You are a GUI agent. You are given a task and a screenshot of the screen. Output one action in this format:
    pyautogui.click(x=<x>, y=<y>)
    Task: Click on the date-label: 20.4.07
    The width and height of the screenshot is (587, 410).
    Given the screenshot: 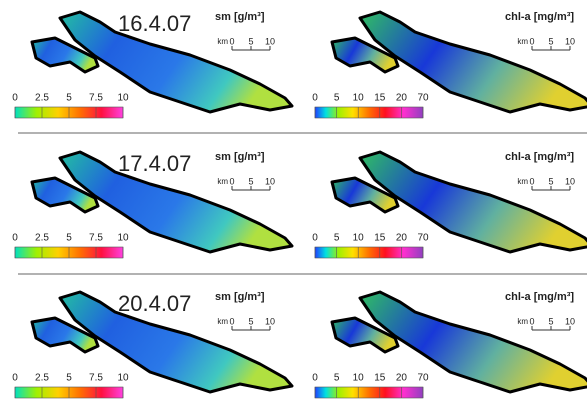 What is the action you would take?
    pyautogui.click(x=154, y=303)
    